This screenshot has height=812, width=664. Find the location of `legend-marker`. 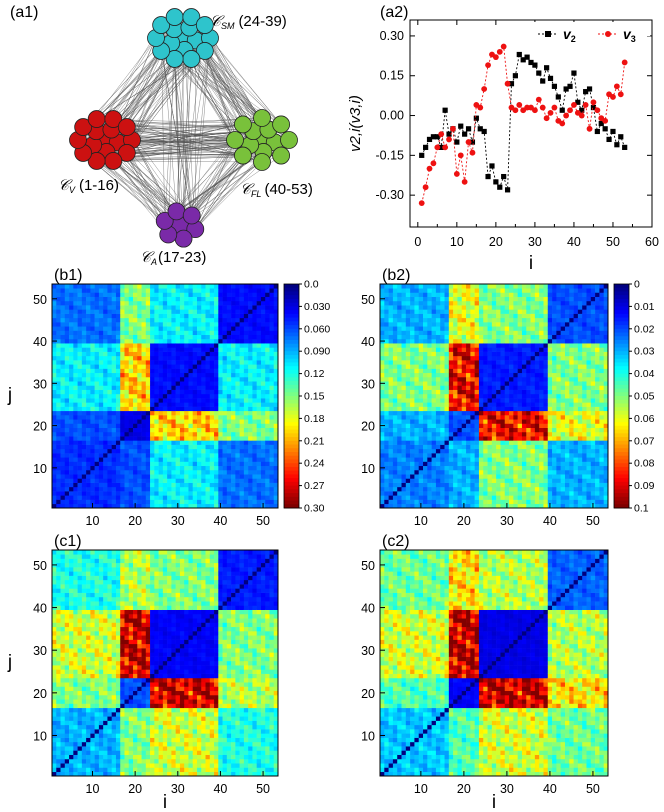

legend-marker is located at coordinates (548, 34).